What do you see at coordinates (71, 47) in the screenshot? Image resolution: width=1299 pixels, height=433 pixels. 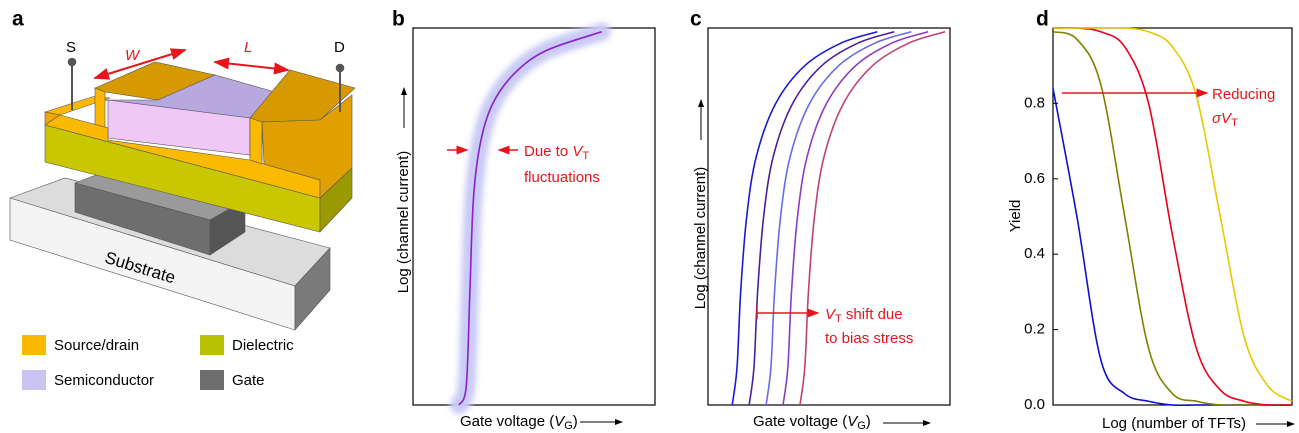 I see `source-label: S` at bounding box center [71, 47].